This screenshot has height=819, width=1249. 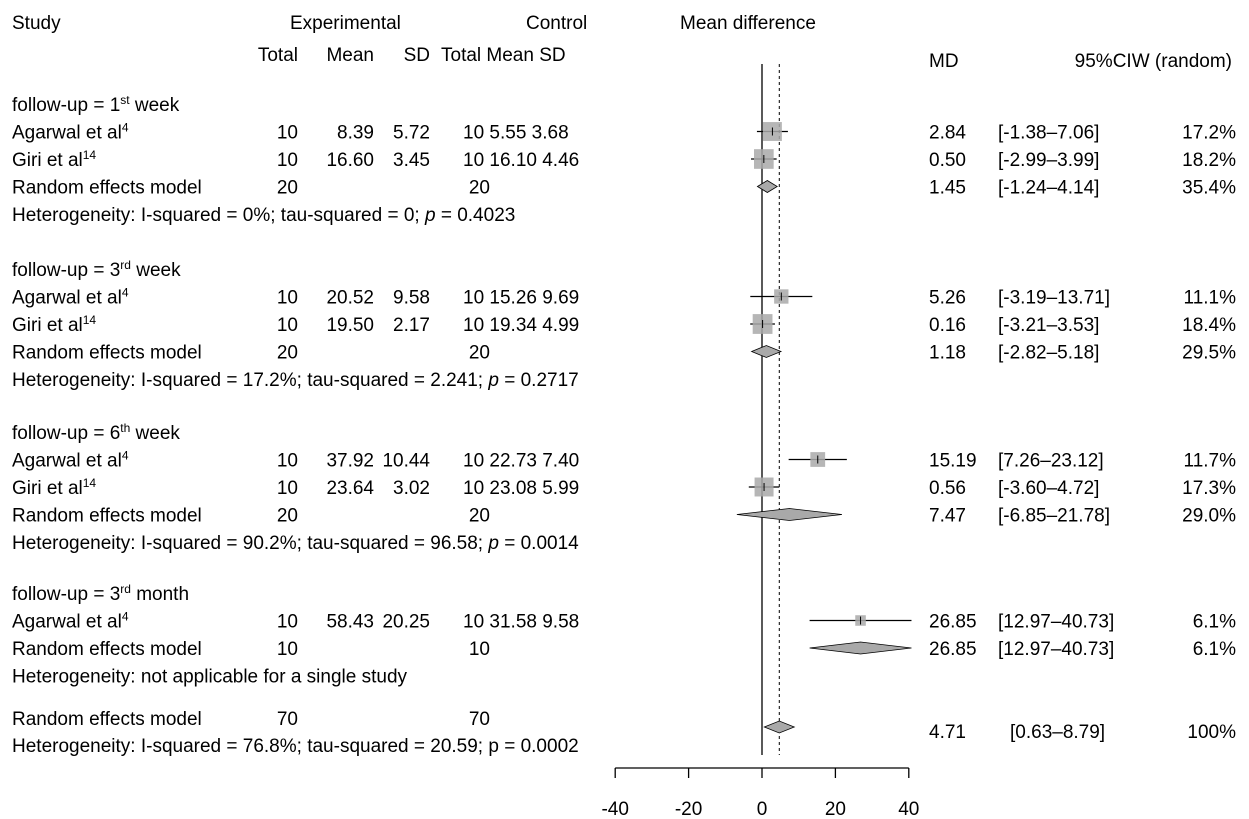 What do you see at coordinates (1051, 461) in the screenshot?
I see `group-3-study-1-ci: [7.26–23.12]` at bounding box center [1051, 461].